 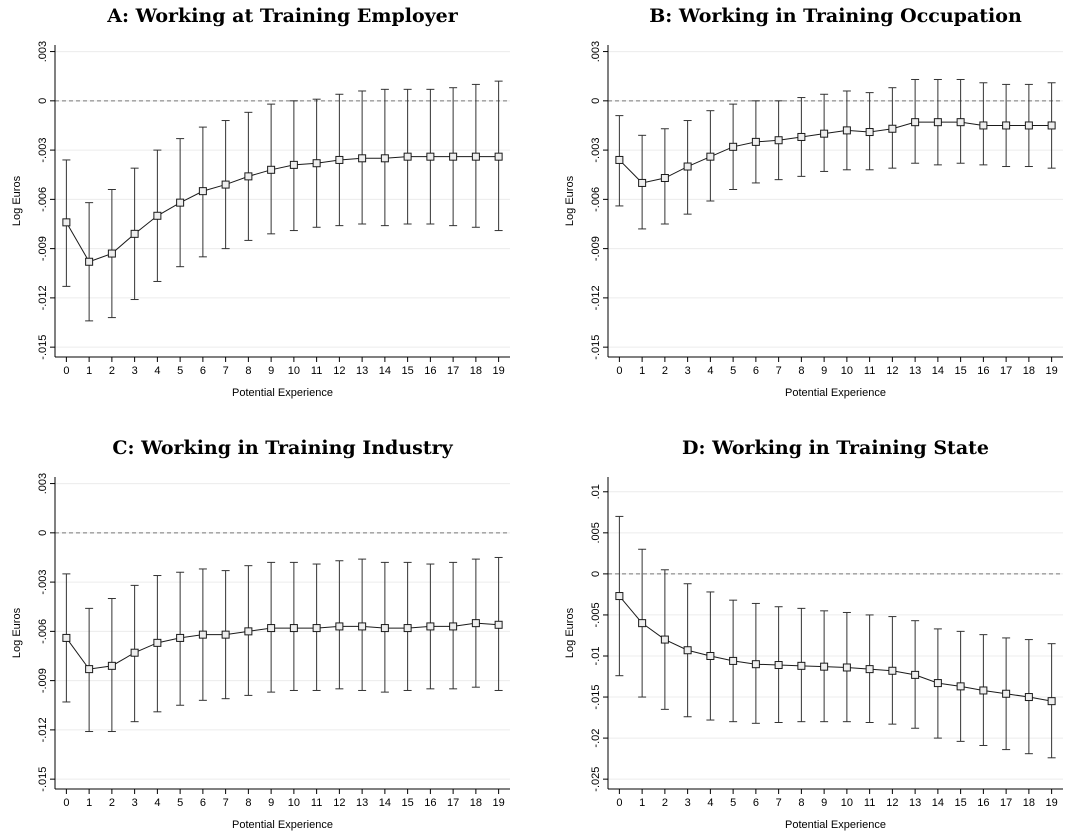 I want to click on chart-title: A: Working at Training Employer, so click(x=282, y=16).